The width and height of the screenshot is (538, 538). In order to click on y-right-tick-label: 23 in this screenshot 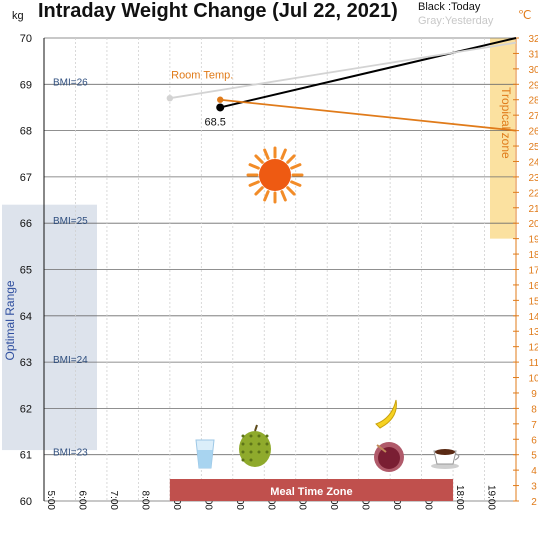, I will do `click(533, 178)`.